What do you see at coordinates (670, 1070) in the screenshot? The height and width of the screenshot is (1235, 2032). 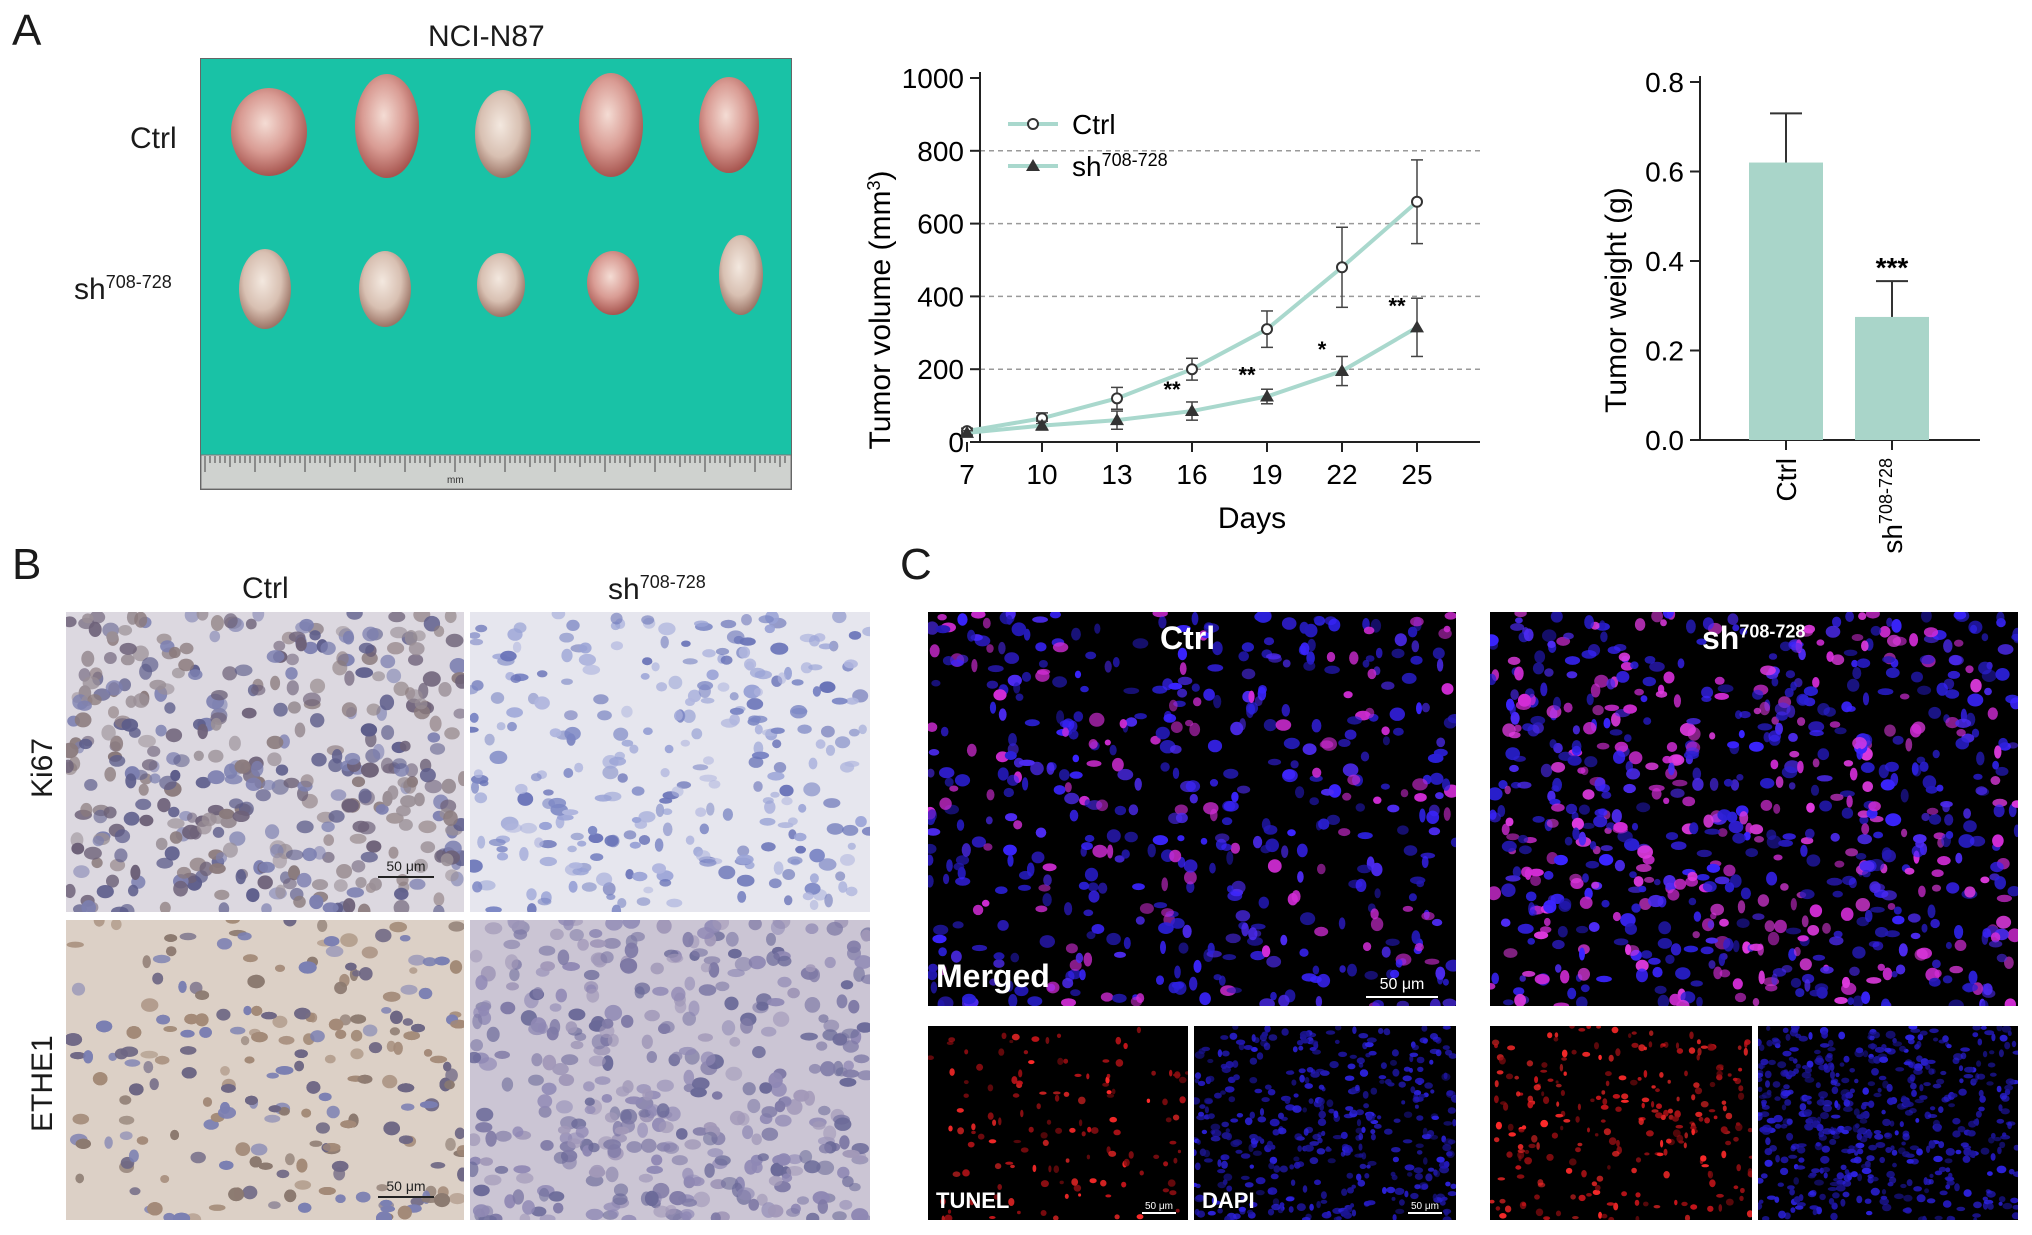 I see `ihc-ethe1-sh-image` at bounding box center [670, 1070].